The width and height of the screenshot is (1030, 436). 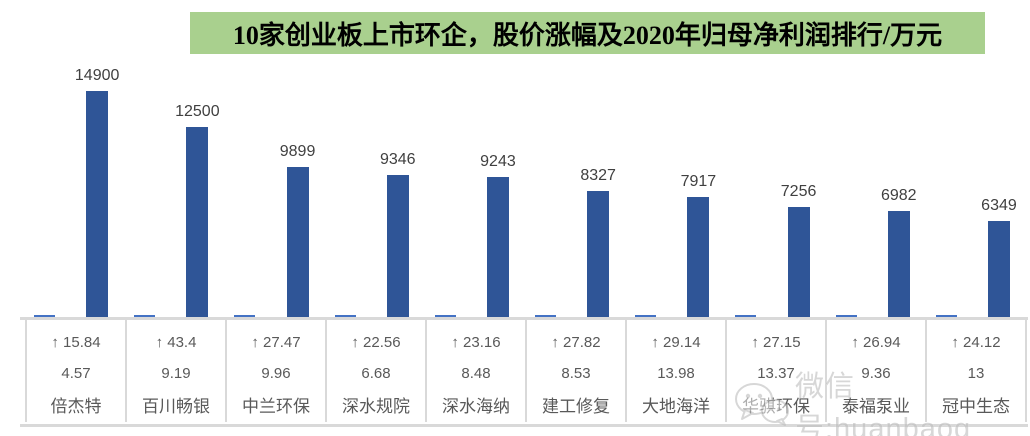 I want to click on row2-value-cell: 9.19, so click(x=176, y=373).